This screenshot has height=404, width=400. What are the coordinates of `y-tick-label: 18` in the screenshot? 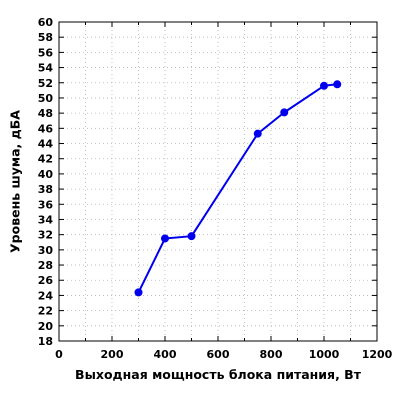 It's located at (45, 341).